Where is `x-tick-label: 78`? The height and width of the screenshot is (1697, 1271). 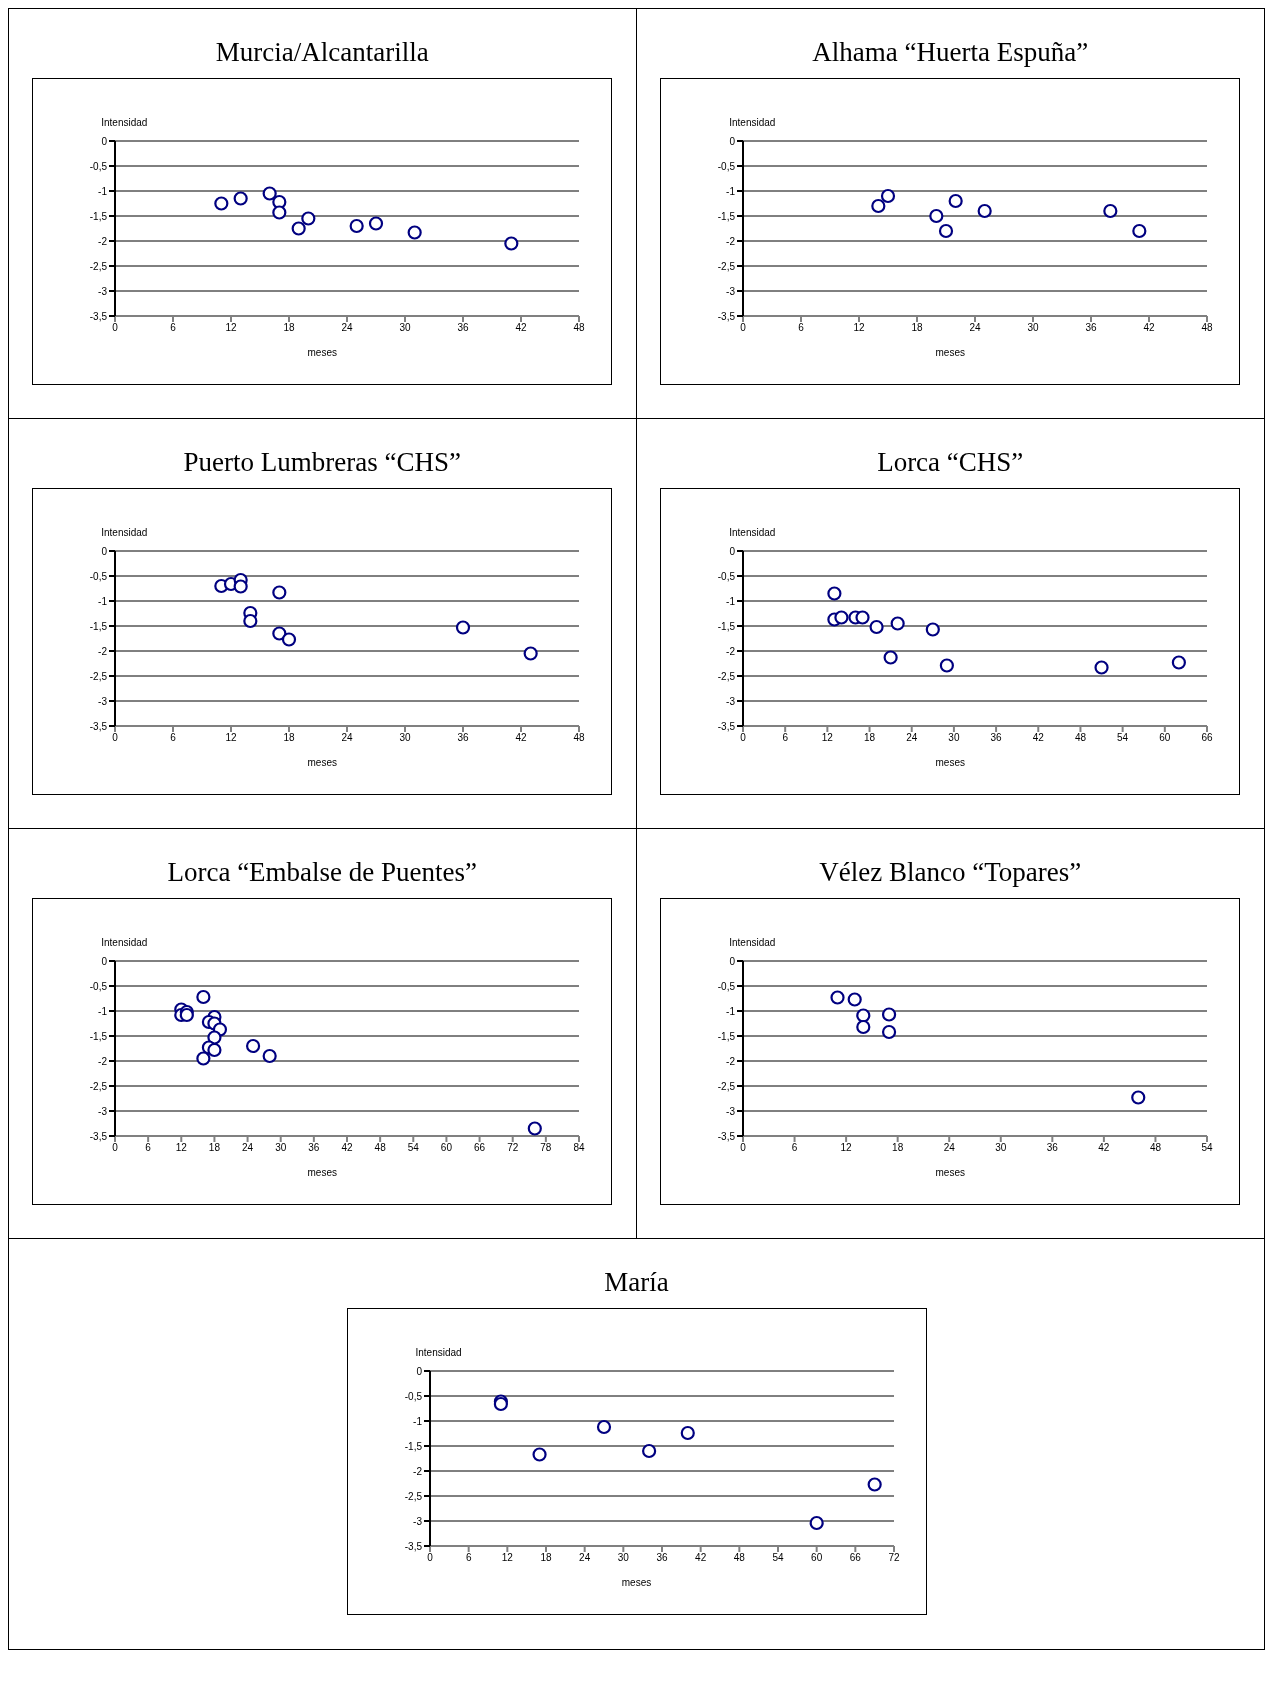
x-tick-label: 78 is located at coordinates (546, 1148).